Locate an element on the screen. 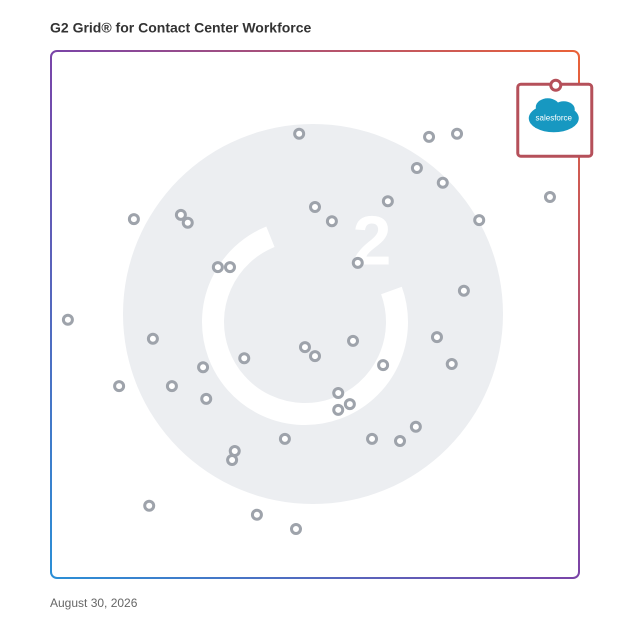 The height and width of the screenshot is (628, 628). legend-label: salesforce is located at coordinates (554, 117).